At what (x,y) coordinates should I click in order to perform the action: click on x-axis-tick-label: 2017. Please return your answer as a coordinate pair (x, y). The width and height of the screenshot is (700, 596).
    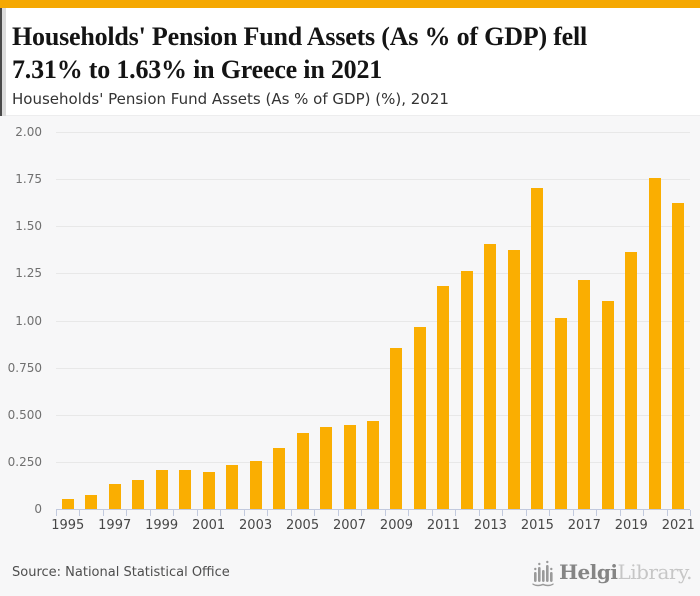
    Looking at the image, I should click on (584, 525).